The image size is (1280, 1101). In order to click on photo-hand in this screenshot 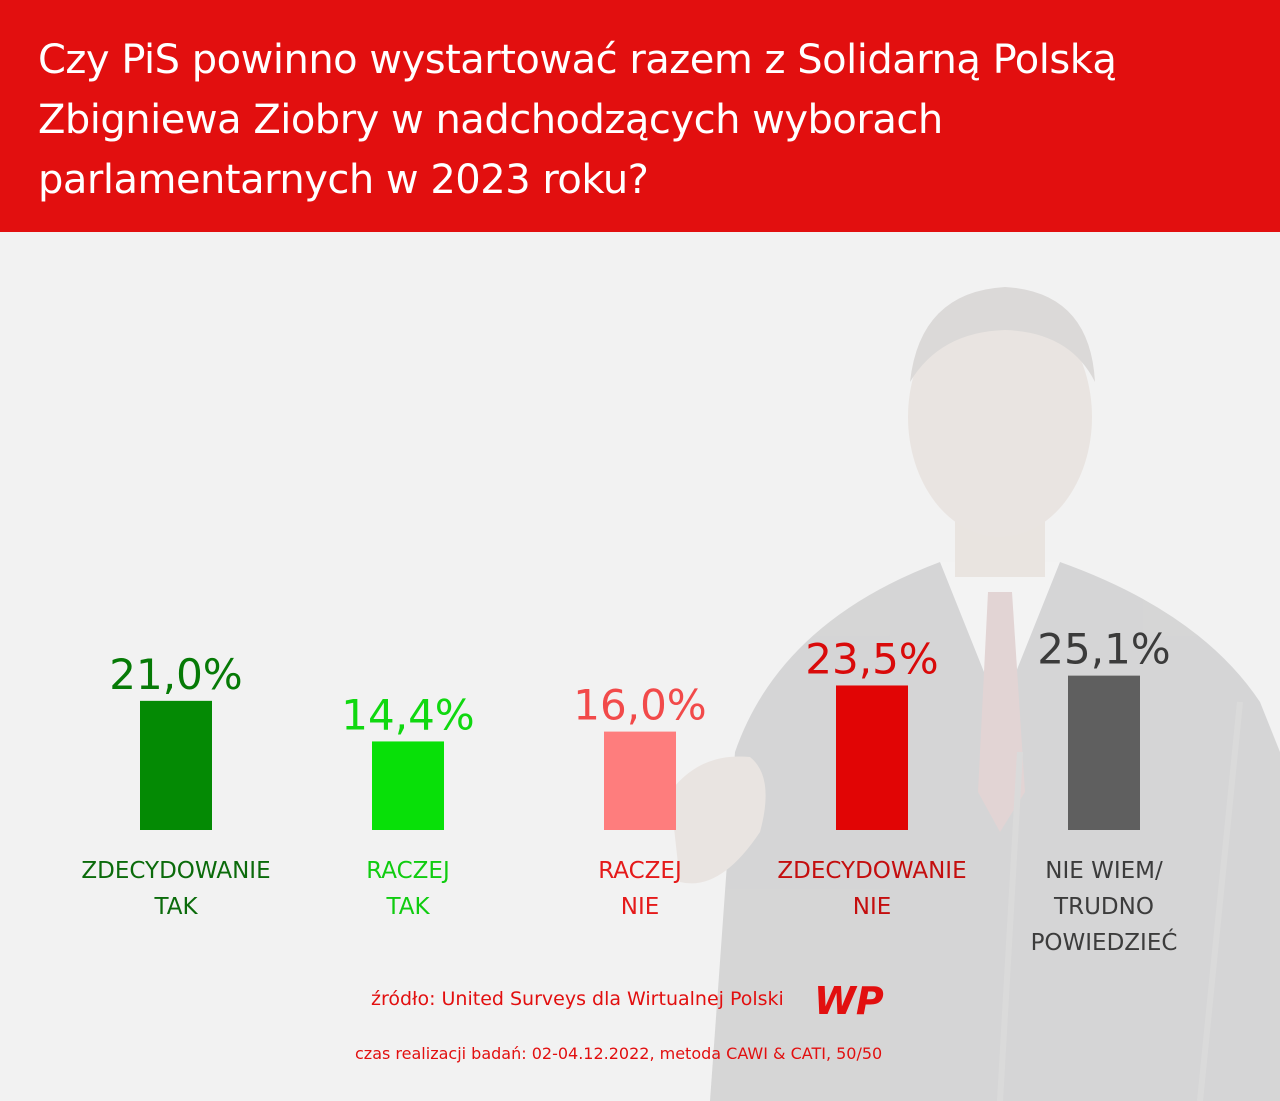, I will do `click(718, 820)`.